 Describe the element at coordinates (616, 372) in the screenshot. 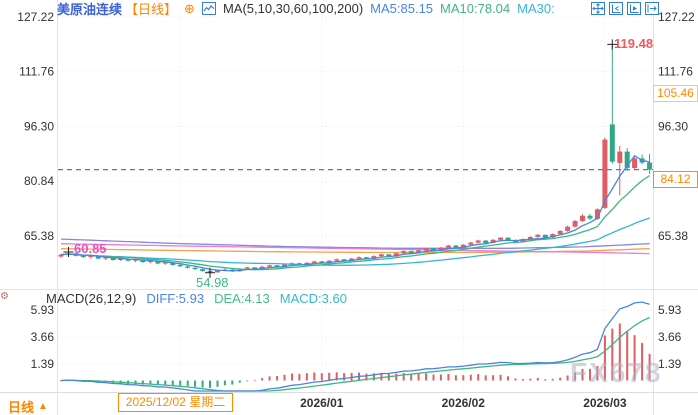

I see `watermark: FX678` at that location.